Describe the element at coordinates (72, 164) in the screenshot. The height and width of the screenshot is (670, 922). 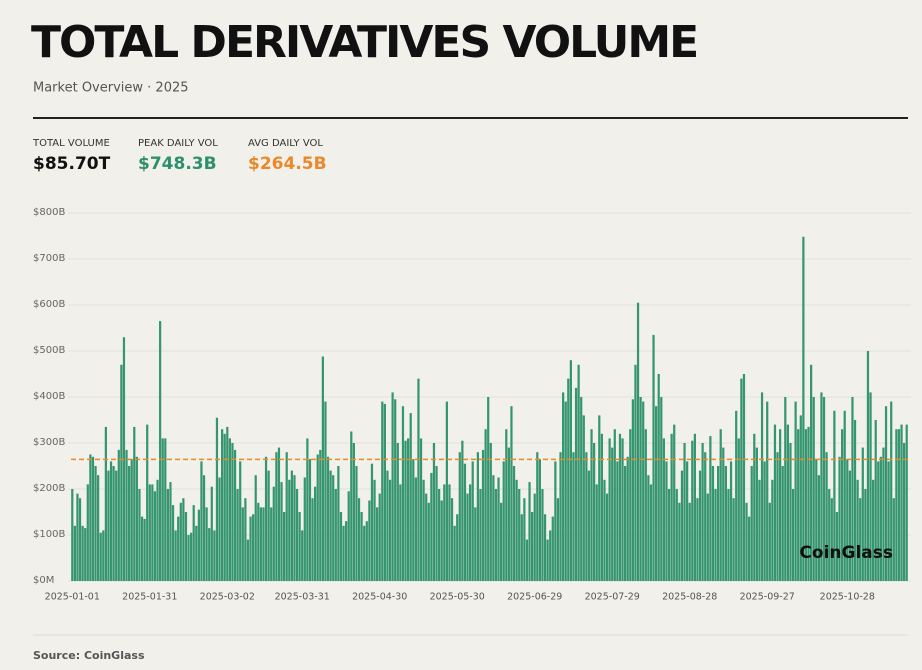
I see `stat-value: $85.70T` at that location.